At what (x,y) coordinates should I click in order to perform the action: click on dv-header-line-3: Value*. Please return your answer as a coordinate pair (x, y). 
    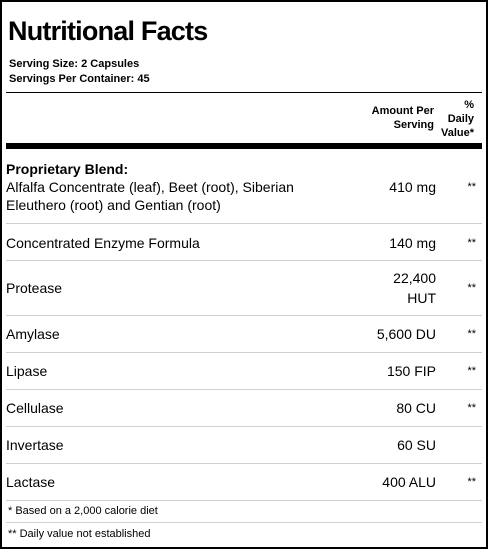
    Looking at the image, I should click on (457, 133).